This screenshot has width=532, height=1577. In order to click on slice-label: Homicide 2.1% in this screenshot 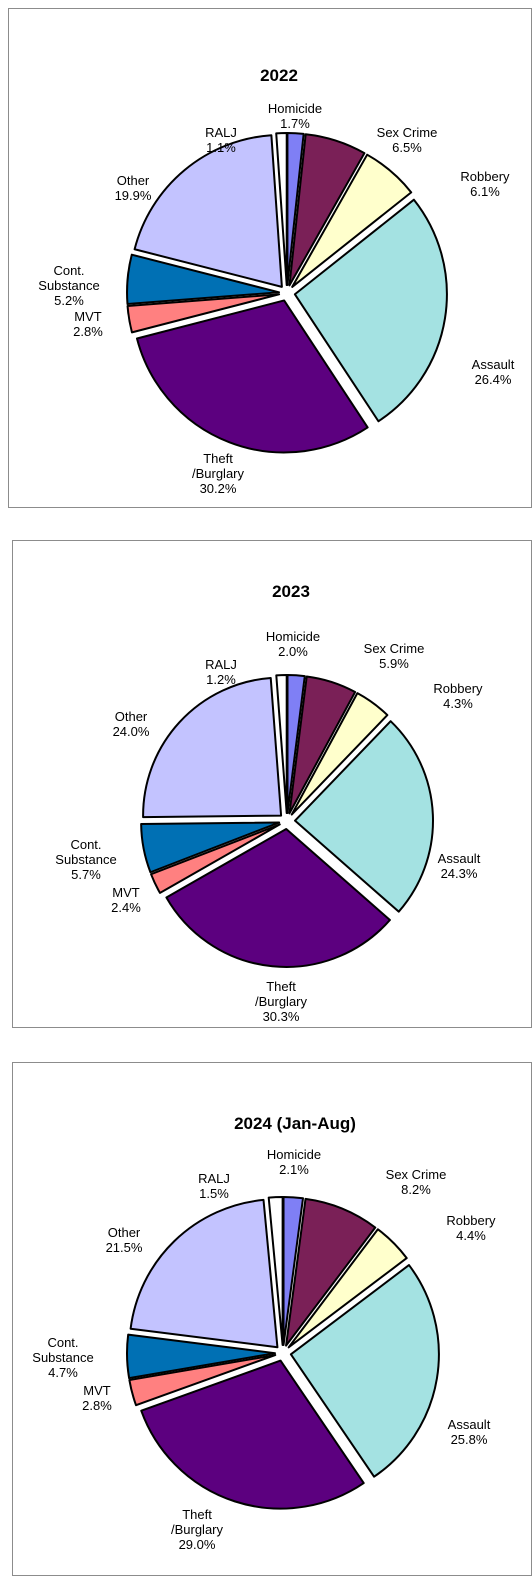, I will do `click(294, 1162)`.